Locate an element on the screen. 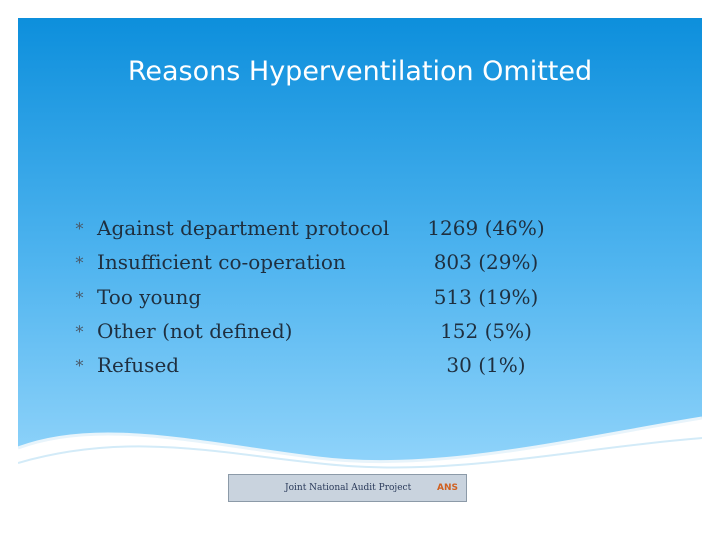 The width and height of the screenshot is (720, 540). item-value: 513 (19%) is located at coordinates (486, 296).